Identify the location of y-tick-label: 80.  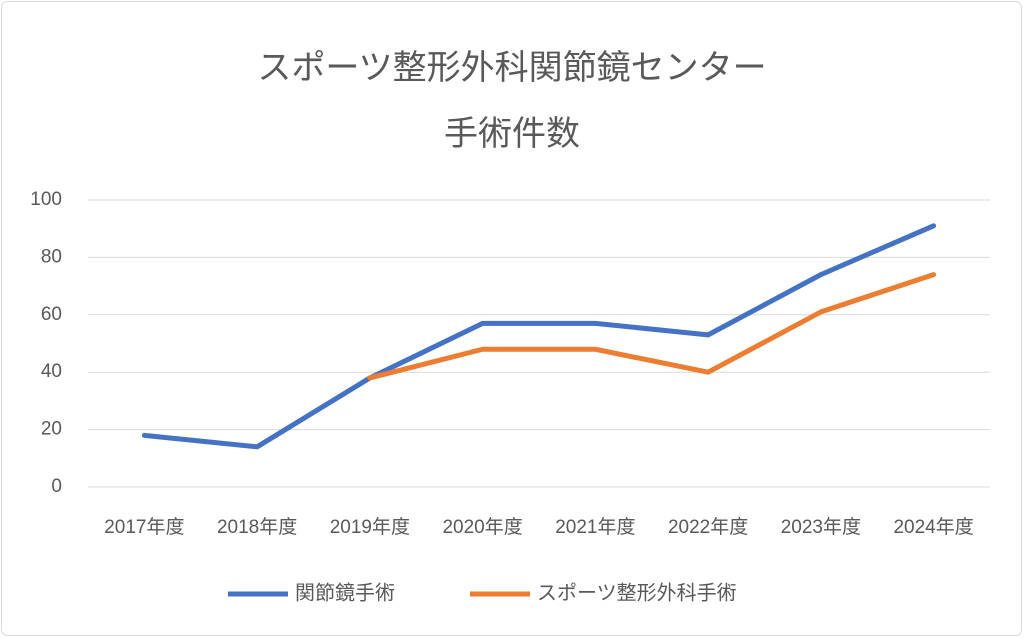
(51, 256).